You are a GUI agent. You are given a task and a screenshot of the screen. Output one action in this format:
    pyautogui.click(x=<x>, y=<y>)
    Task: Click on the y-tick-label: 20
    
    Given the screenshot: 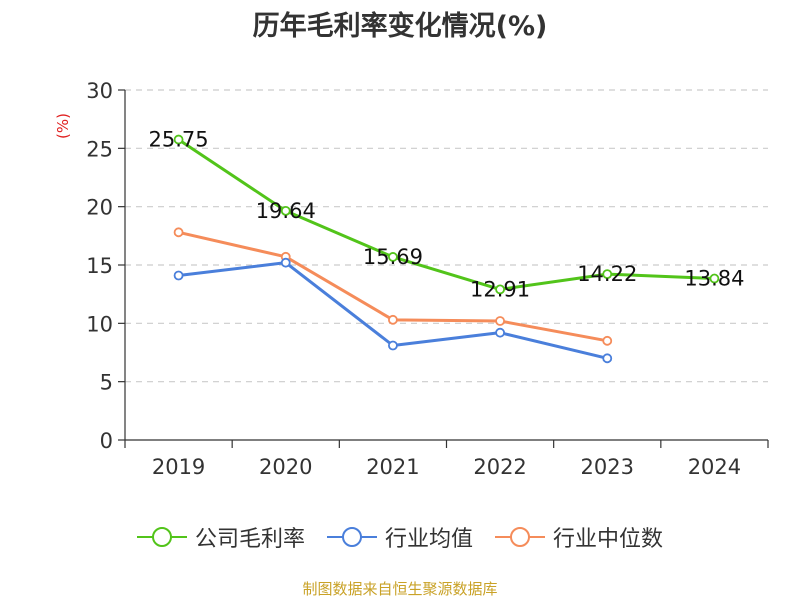 What is the action you would take?
    pyautogui.click(x=99, y=208)
    